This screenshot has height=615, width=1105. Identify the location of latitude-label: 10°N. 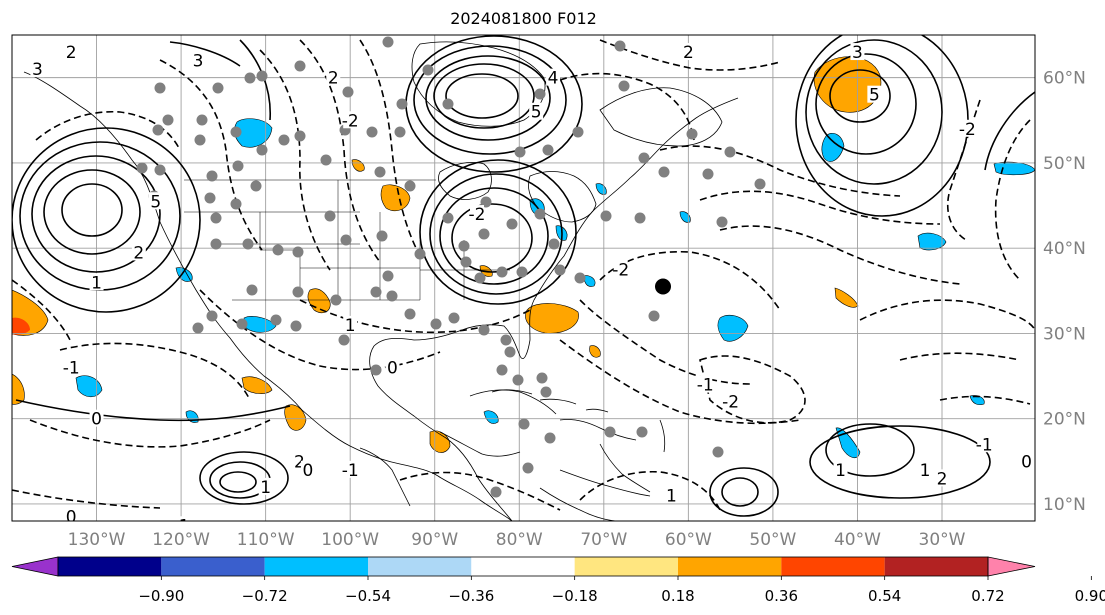
(1064, 505).